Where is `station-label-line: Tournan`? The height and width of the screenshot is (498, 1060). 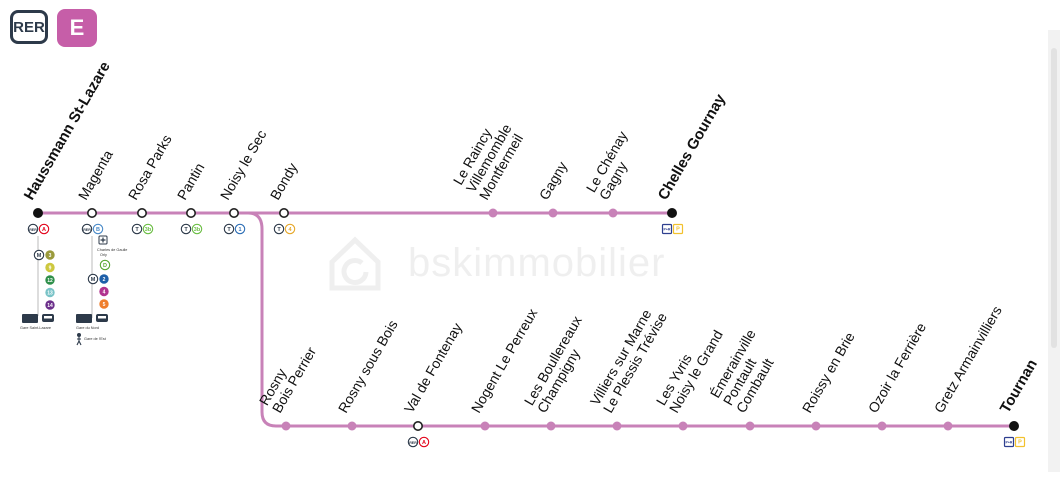 station-label-line: Tournan is located at coordinates (1019, 386).